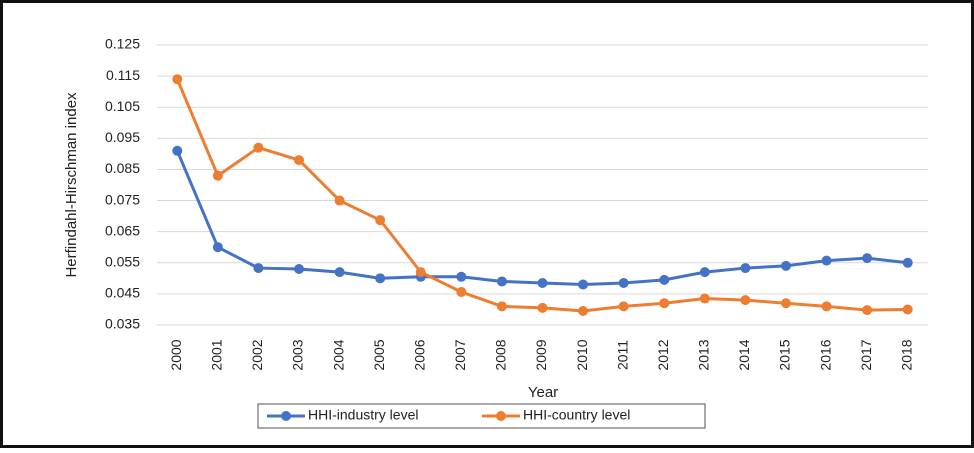 The height and width of the screenshot is (453, 974). What do you see at coordinates (866, 354) in the screenshot?
I see `x-tick-label: 2017` at bounding box center [866, 354].